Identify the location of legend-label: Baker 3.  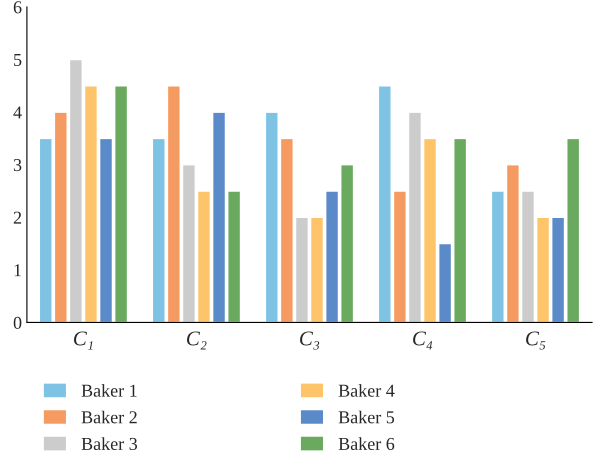
(110, 443).